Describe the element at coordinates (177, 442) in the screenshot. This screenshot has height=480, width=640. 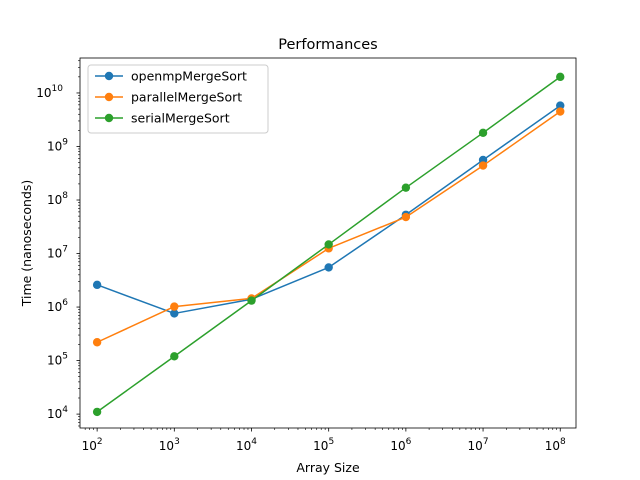
I see `x-tick-label-exponent: 3` at that location.